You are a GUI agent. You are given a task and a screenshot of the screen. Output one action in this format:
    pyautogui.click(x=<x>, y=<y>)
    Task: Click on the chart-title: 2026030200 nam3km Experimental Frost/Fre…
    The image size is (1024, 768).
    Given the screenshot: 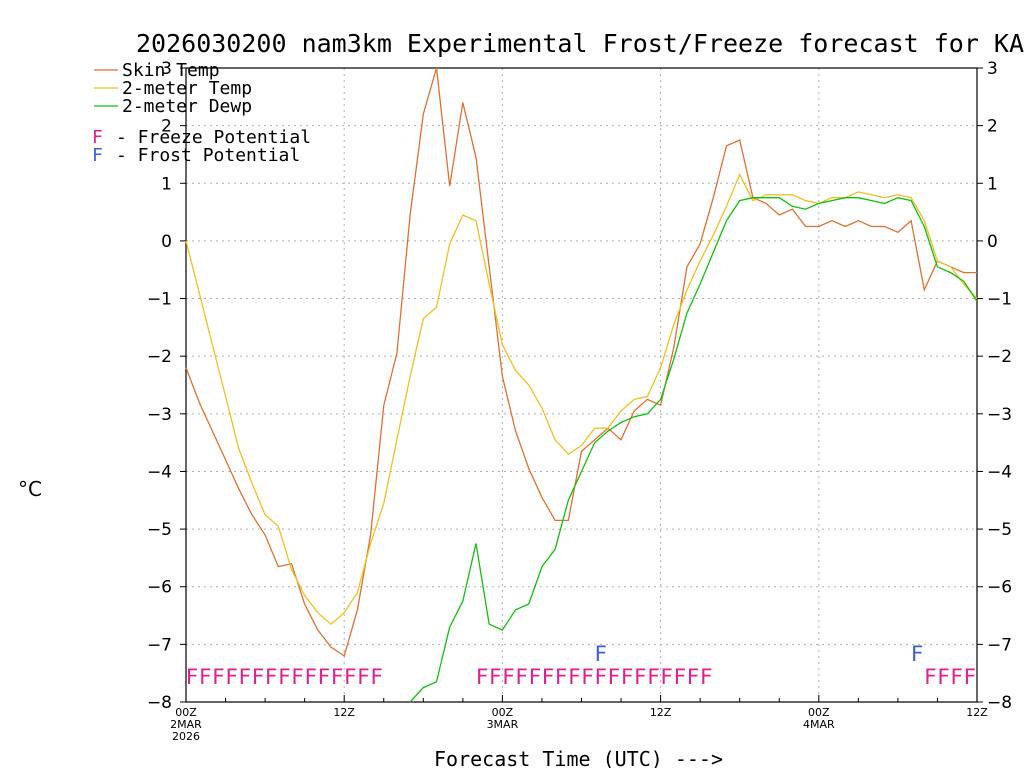 What is the action you would take?
    pyautogui.click(x=580, y=43)
    